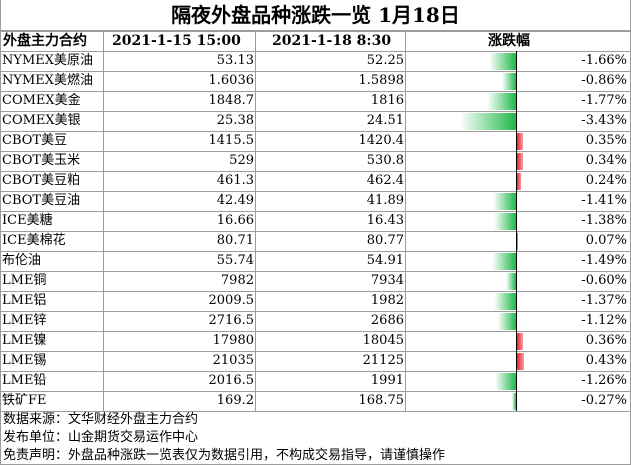  I want to click on row-change-percent: 0.24%, so click(606, 180).